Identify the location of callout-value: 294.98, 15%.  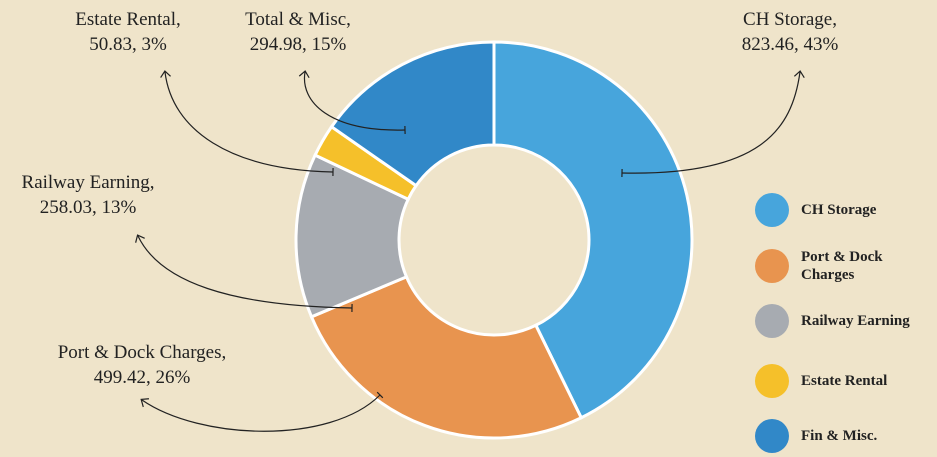
(298, 44).